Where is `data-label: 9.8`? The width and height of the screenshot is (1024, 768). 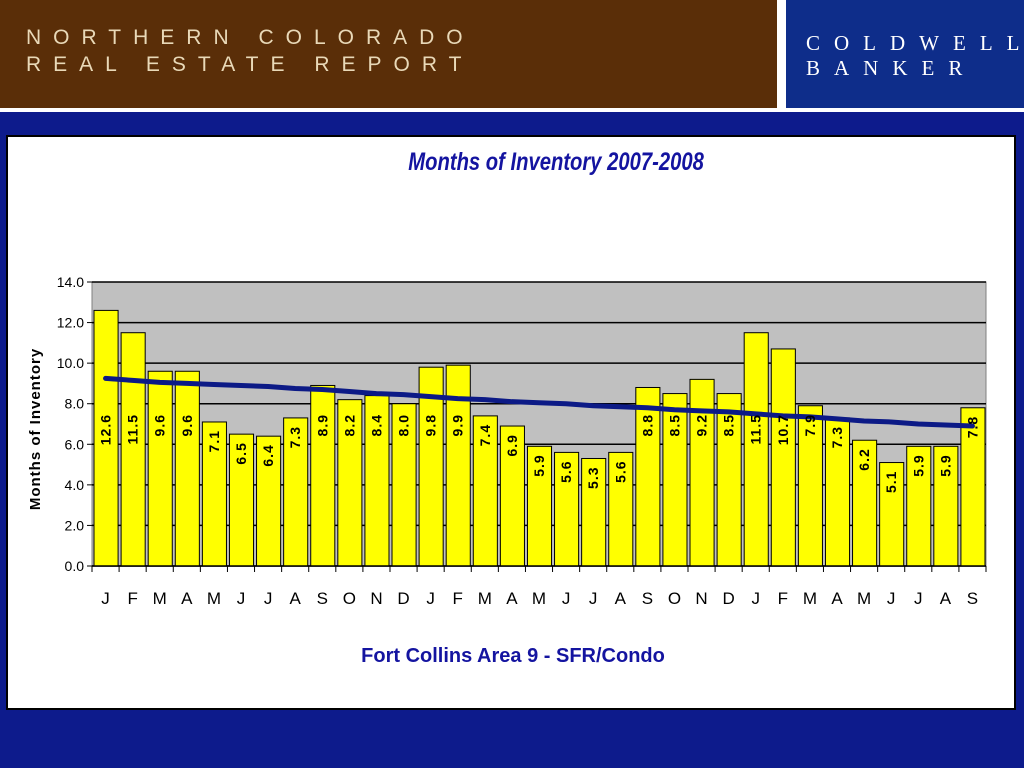
data-label: 9.8 is located at coordinates (431, 425).